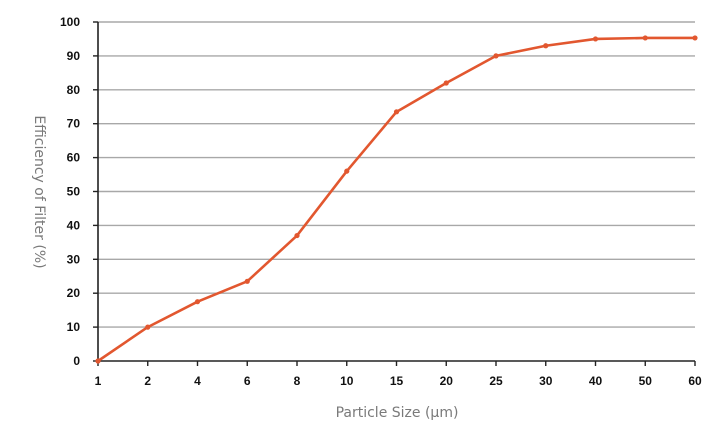 This screenshot has width=724, height=423. What do you see at coordinates (496, 381) in the screenshot?
I see `x-tick-label: 25` at bounding box center [496, 381].